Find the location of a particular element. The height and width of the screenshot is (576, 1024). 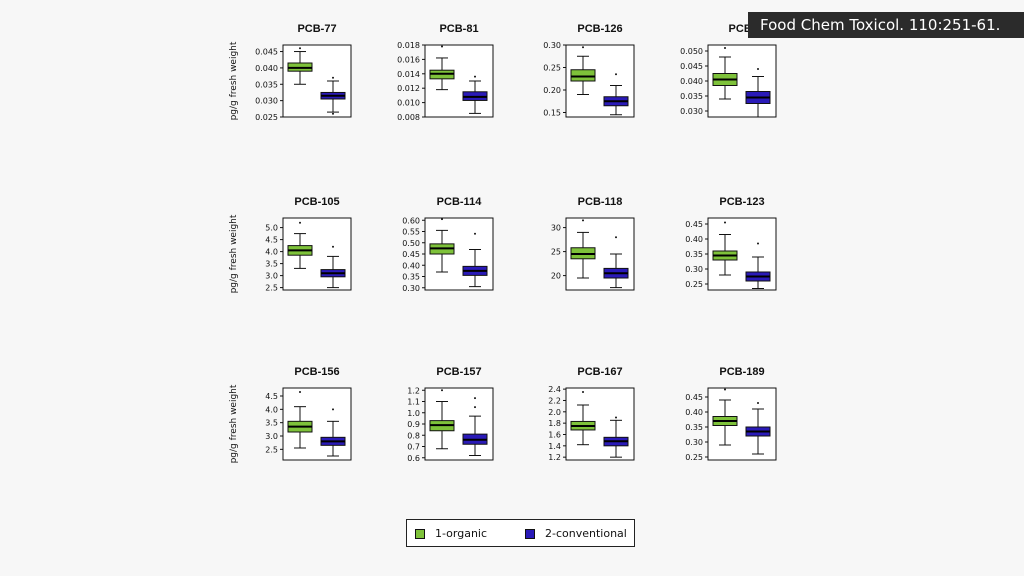

panel-10: PCB-157 0.6 0.7 0.8 0.9 1.0 1.1 1.2 is located at coordinates (450, 414).